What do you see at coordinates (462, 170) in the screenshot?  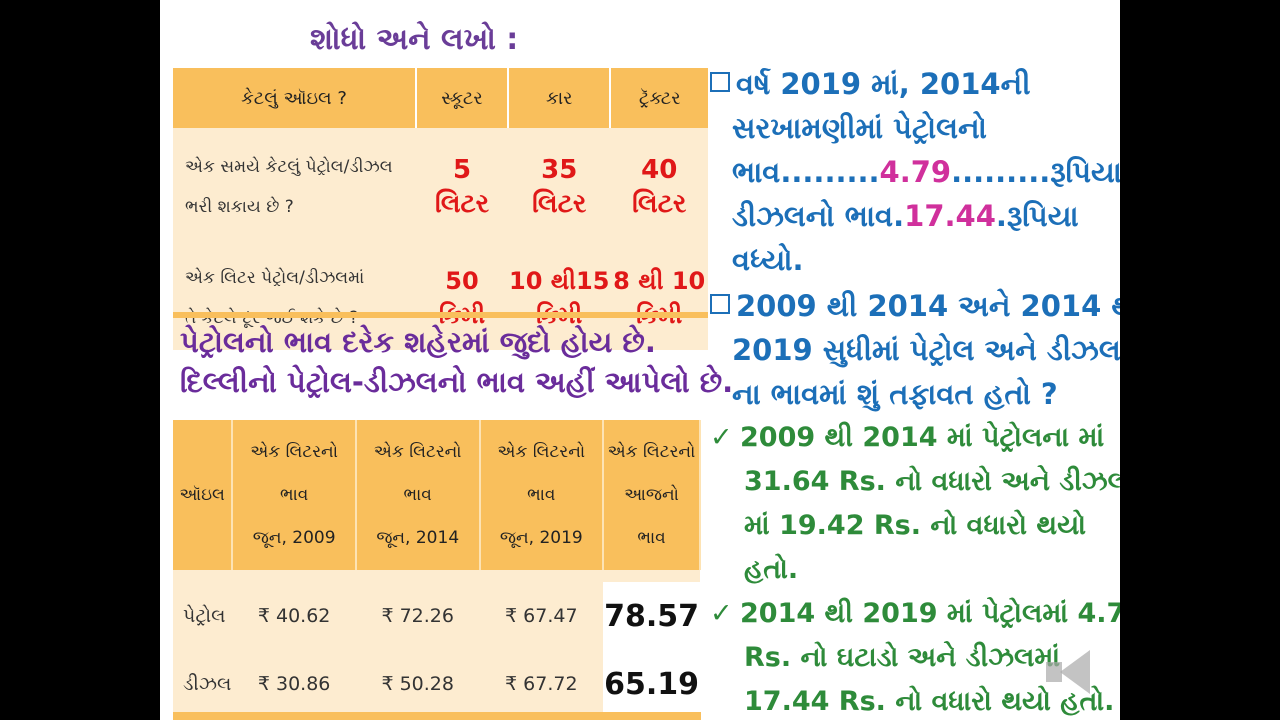 I see `value-number: 5` at bounding box center [462, 170].